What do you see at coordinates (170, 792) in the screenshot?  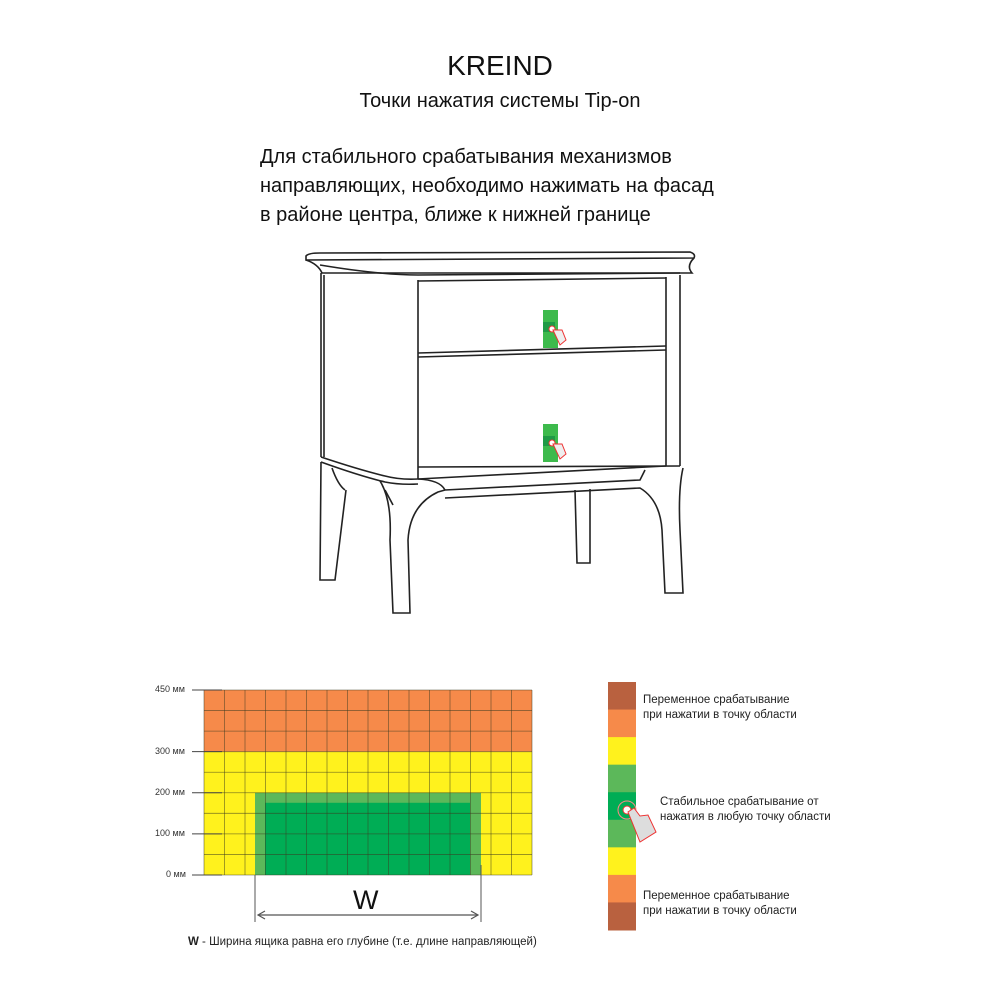 I see `y-label-200: 200 мм` at bounding box center [170, 792].